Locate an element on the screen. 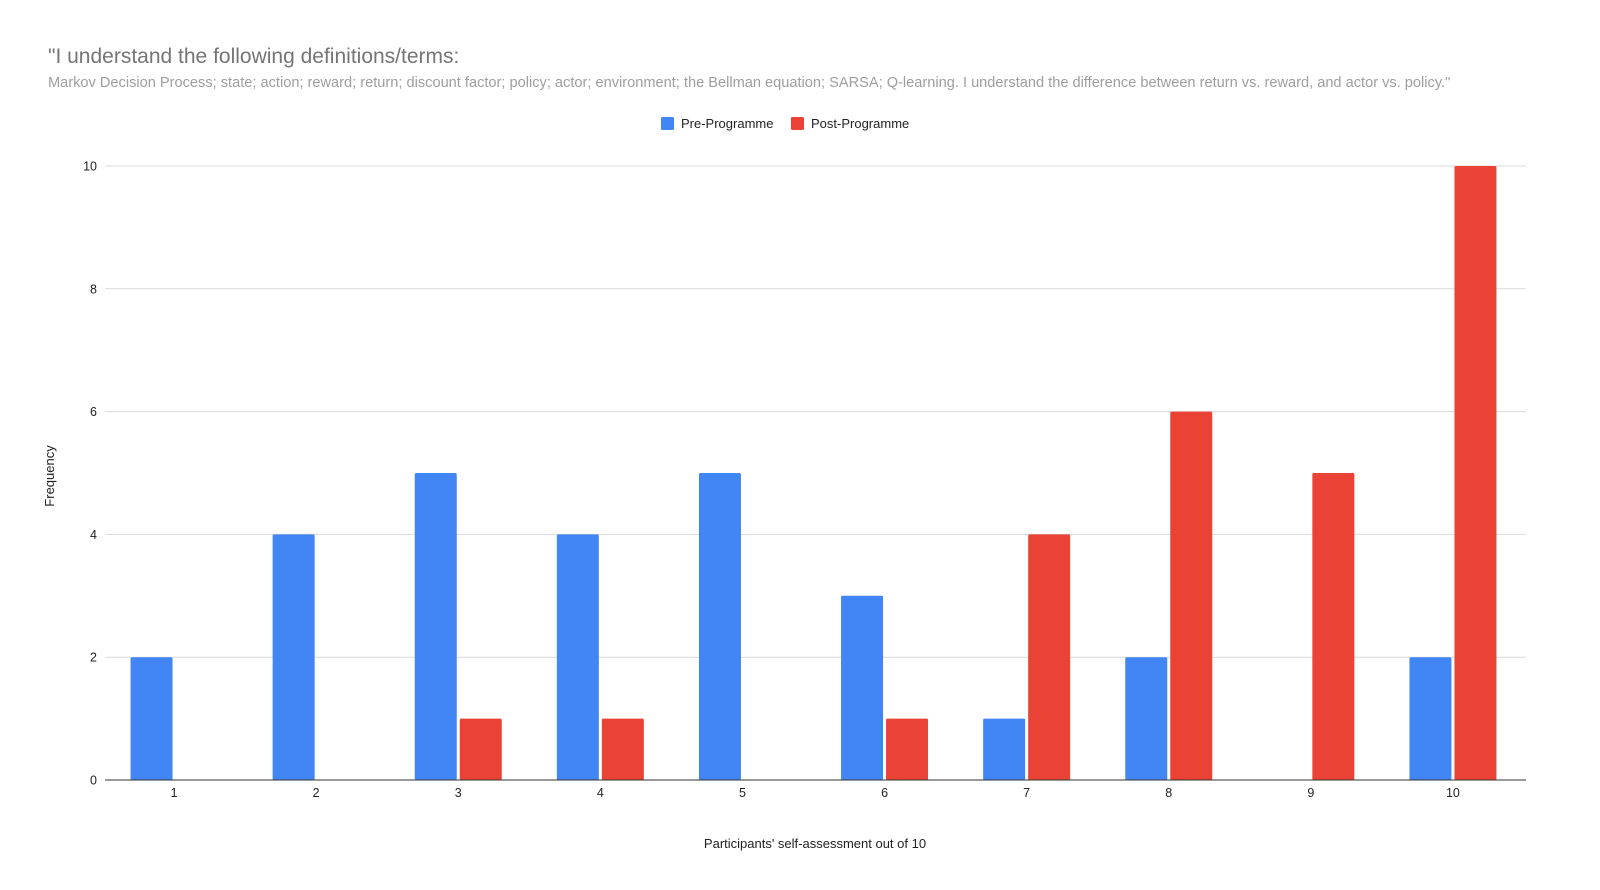 Image resolution: width=1600 pixels, height=890 pixels. x-axis-label: Participants' self-assessment out of 10 is located at coordinates (815, 843).